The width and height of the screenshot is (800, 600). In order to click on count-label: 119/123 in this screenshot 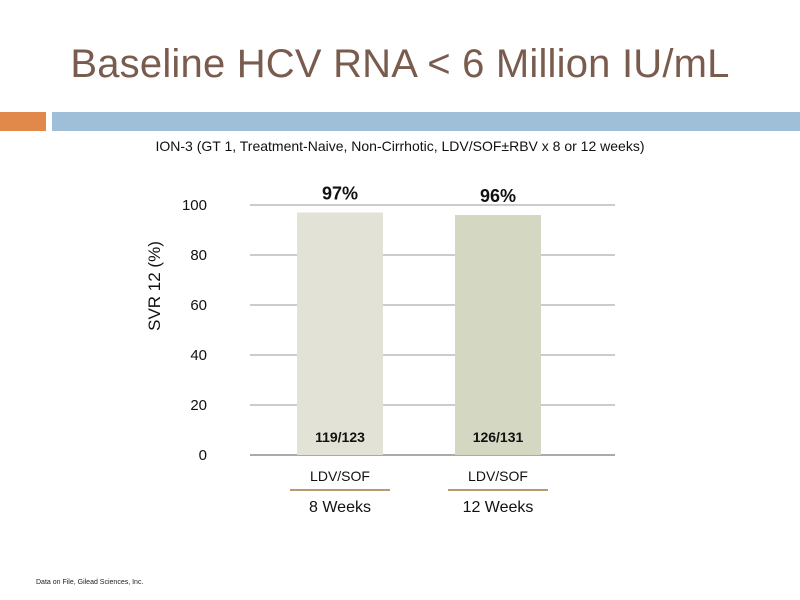, I will do `click(340, 437)`.